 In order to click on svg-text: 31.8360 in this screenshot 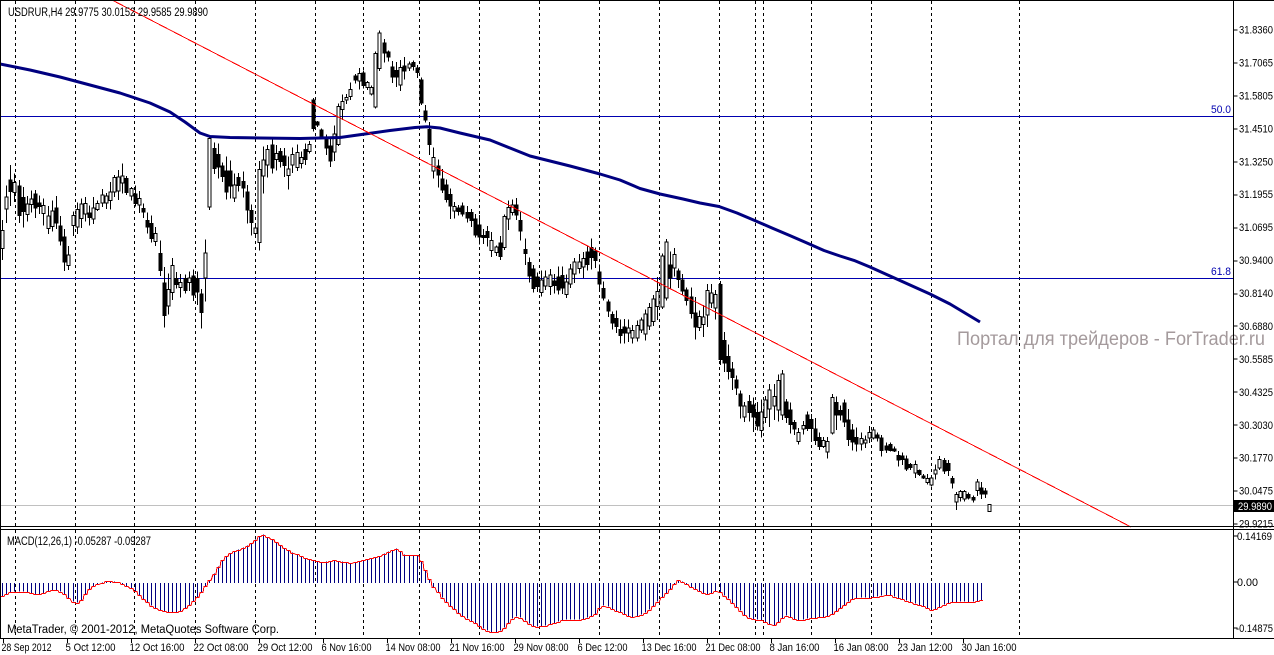, I will do `click(1256, 31)`.